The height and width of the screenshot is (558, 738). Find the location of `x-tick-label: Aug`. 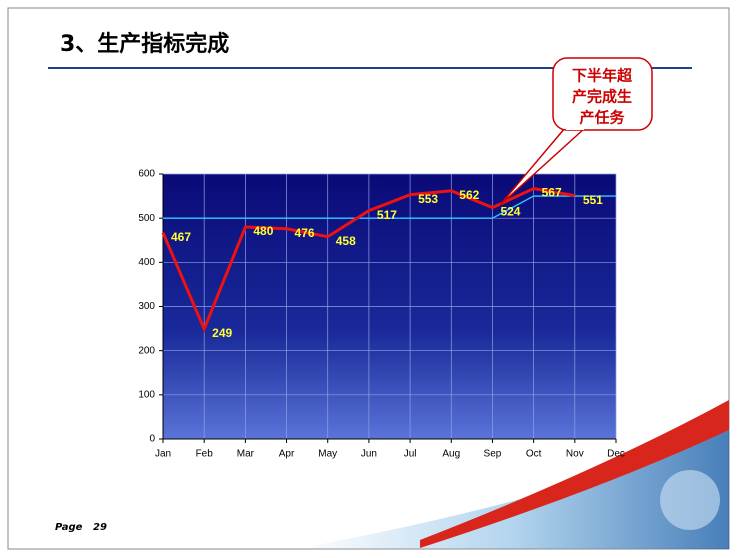

x-tick-label: Aug is located at coordinates (451, 454).